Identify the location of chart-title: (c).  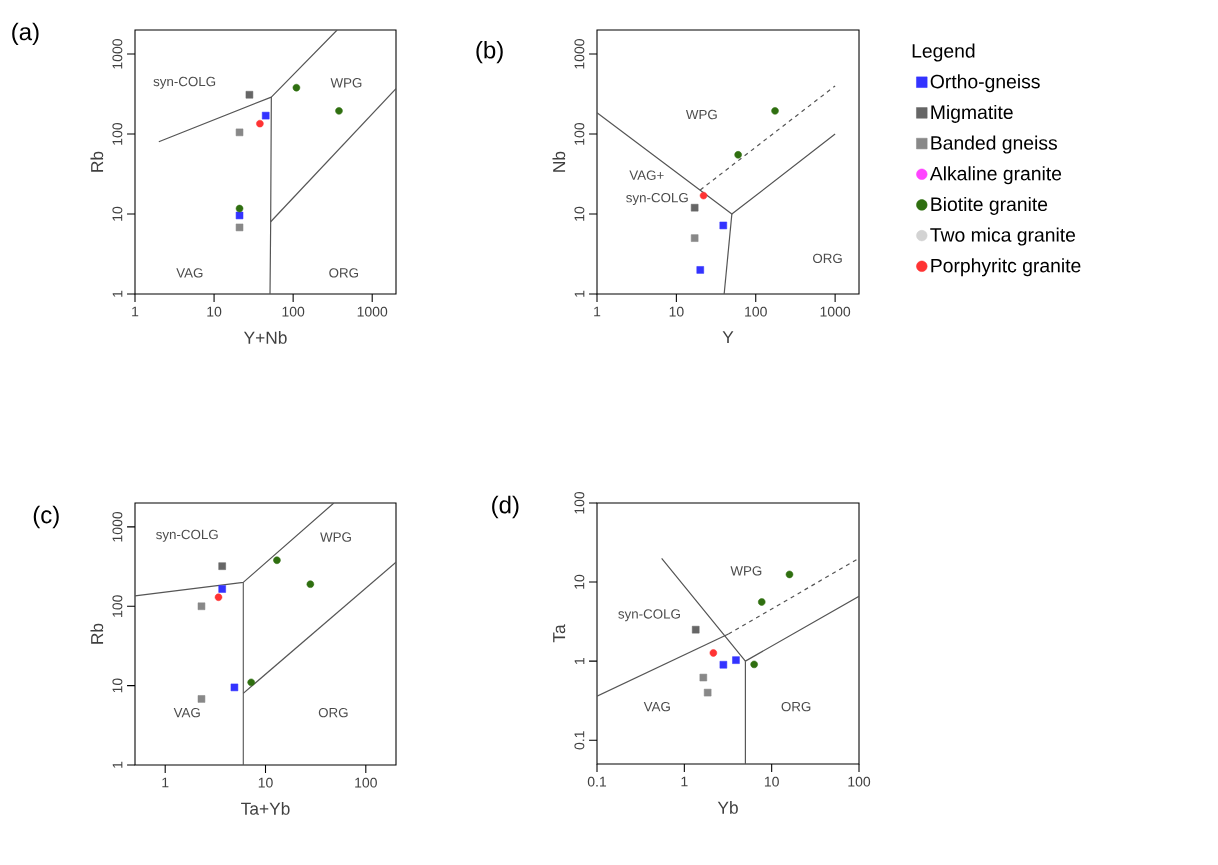
(46, 517).